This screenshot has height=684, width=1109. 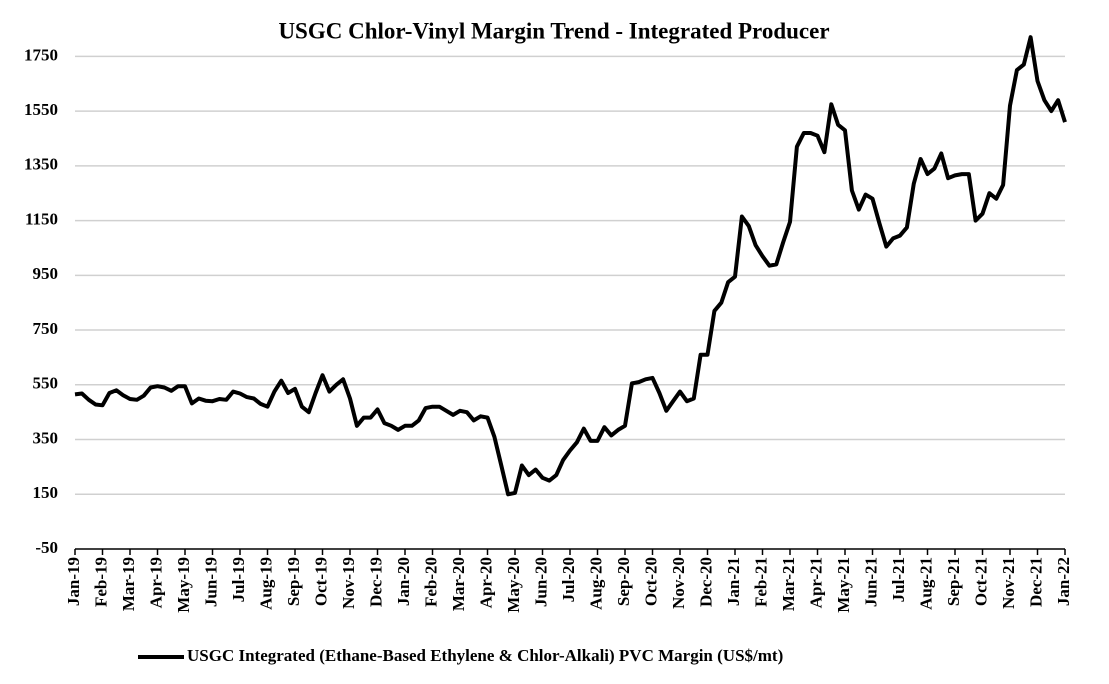 What do you see at coordinates (238, 579) in the screenshot?
I see `x-tick-label: Jul-19` at bounding box center [238, 579].